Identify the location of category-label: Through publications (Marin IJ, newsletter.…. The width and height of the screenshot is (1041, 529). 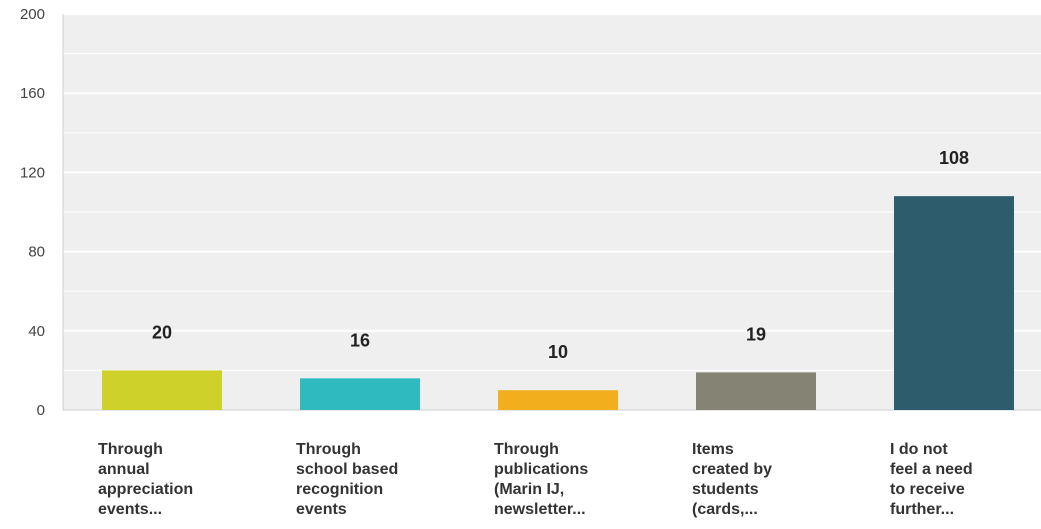
(541, 479).